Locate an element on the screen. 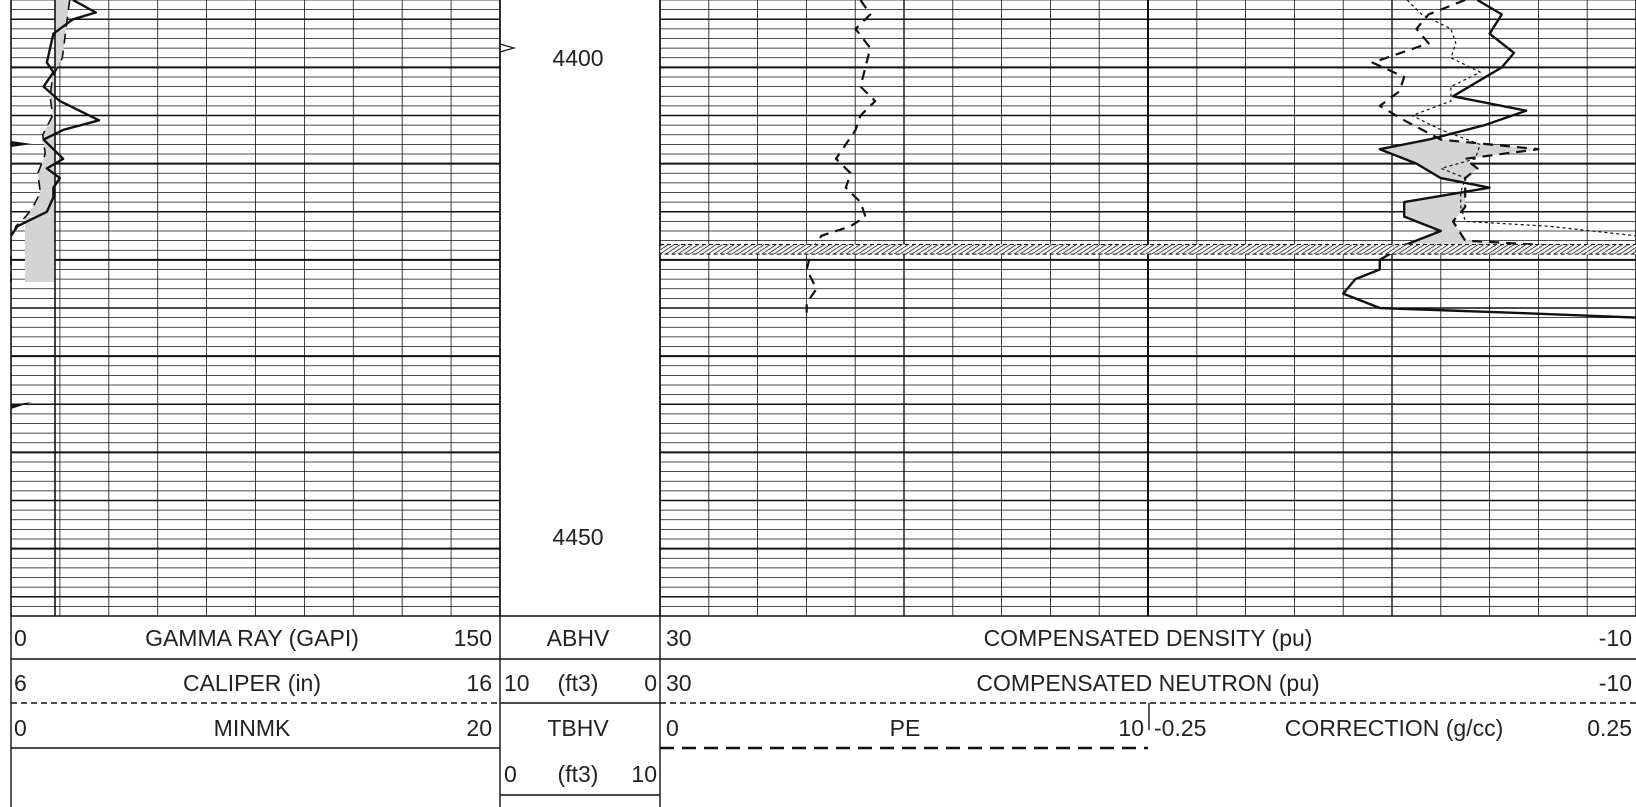  tbhv-max: 10 is located at coordinates (644, 774).